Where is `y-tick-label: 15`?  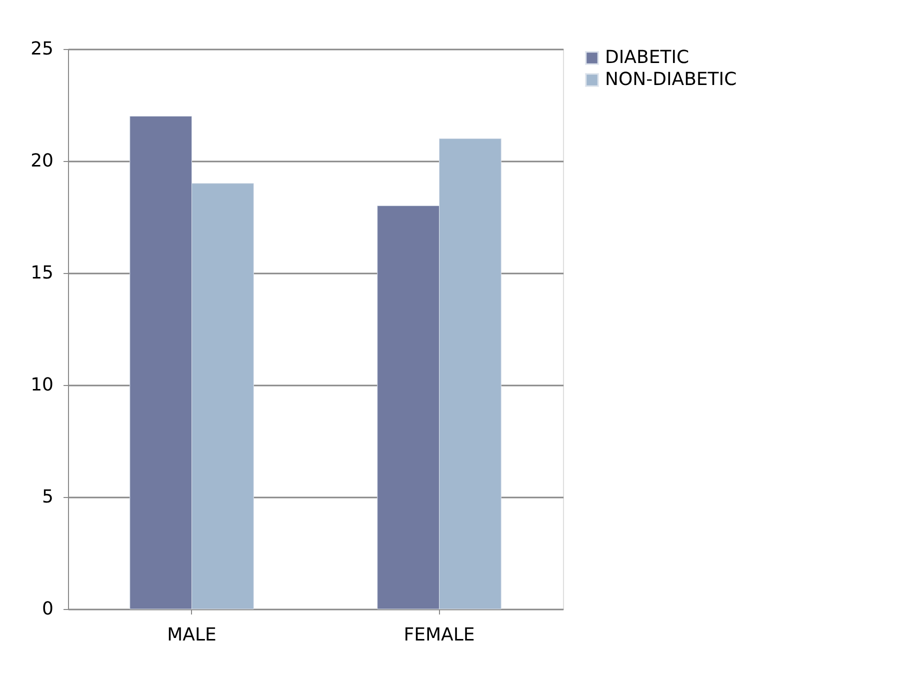 y-tick-label: 15 is located at coordinates (42, 273).